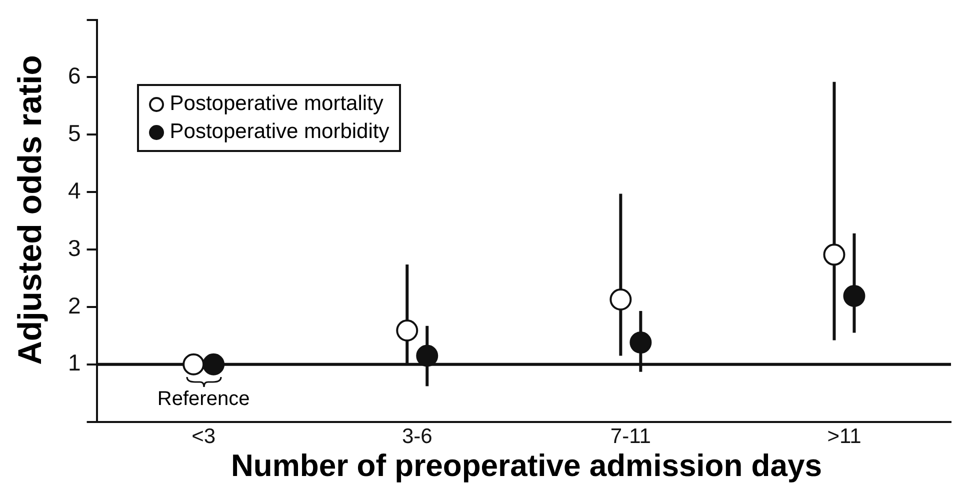  What do you see at coordinates (74, 305) in the screenshot?
I see `y-tick-label: 2` at bounding box center [74, 305].